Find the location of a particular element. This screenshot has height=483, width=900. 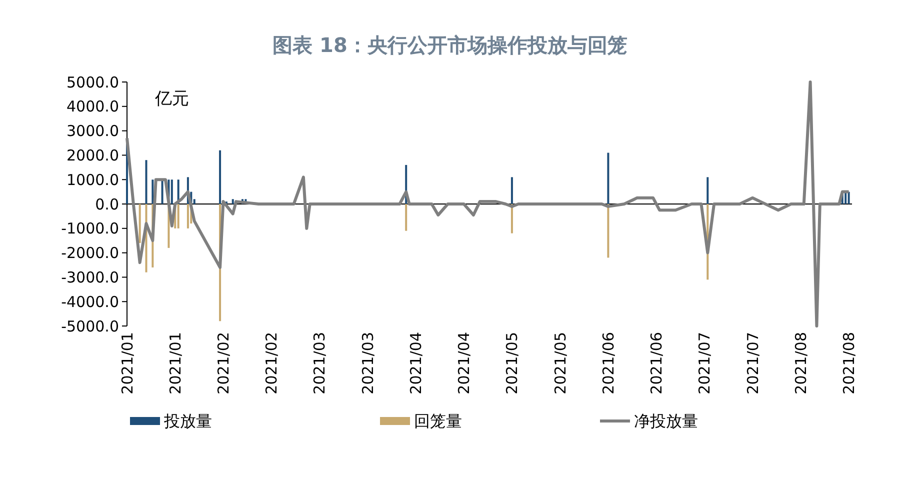

y-tick-label: 5000.0 is located at coordinates (92, 82).